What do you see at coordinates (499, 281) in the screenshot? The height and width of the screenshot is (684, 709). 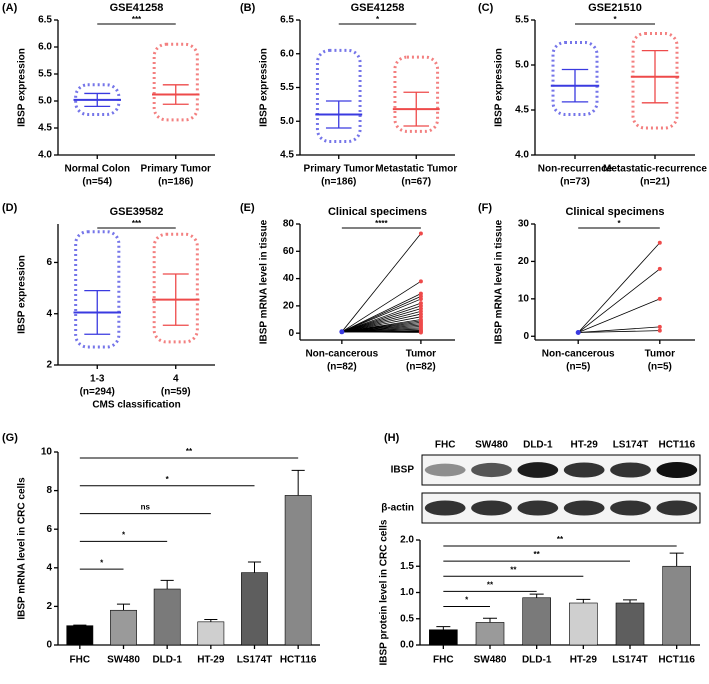 I see `y-axis-title: IBSP mRNA level in tissue` at bounding box center [499, 281].